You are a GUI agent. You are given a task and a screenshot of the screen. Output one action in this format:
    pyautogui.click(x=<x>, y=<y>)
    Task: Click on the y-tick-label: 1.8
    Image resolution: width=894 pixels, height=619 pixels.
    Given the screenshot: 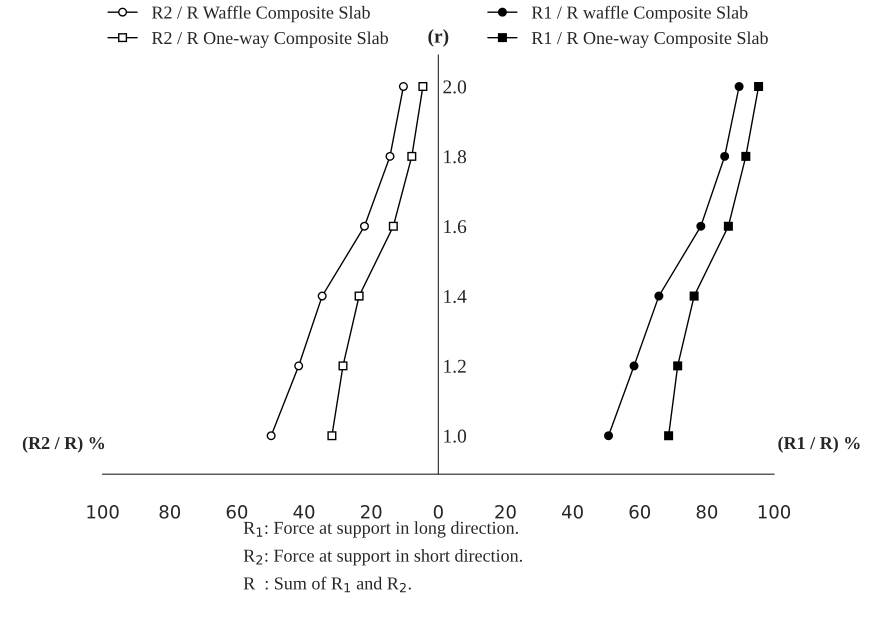 What is the action you would take?
    pyautogui.click(x=455, y=157)
    